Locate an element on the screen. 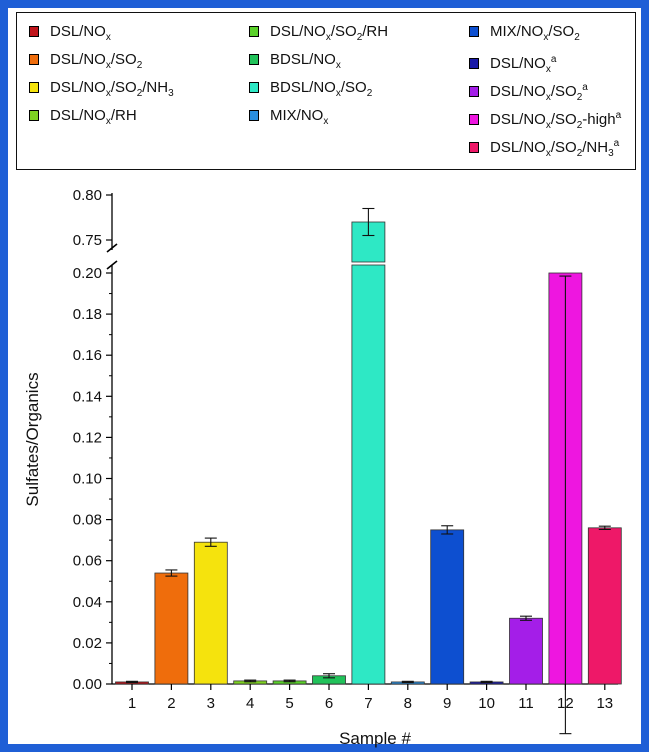 The height and width of the screenshot is (752, 649). legend-label: DSL/NOx/RH is located at coordinates (93, 117).